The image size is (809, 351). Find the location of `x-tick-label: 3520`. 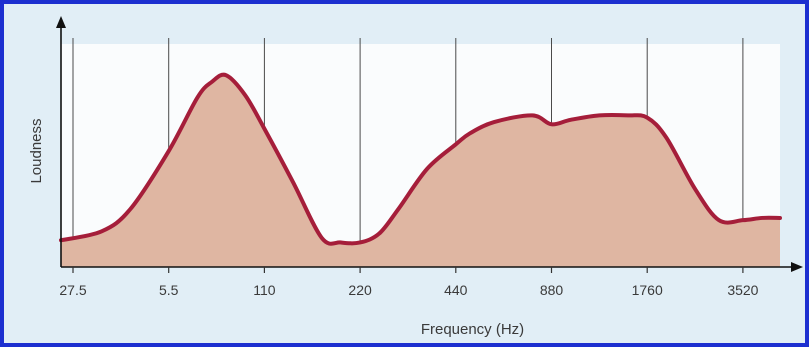

x-tick-label: 3520 is located at coordinates (742, 290).